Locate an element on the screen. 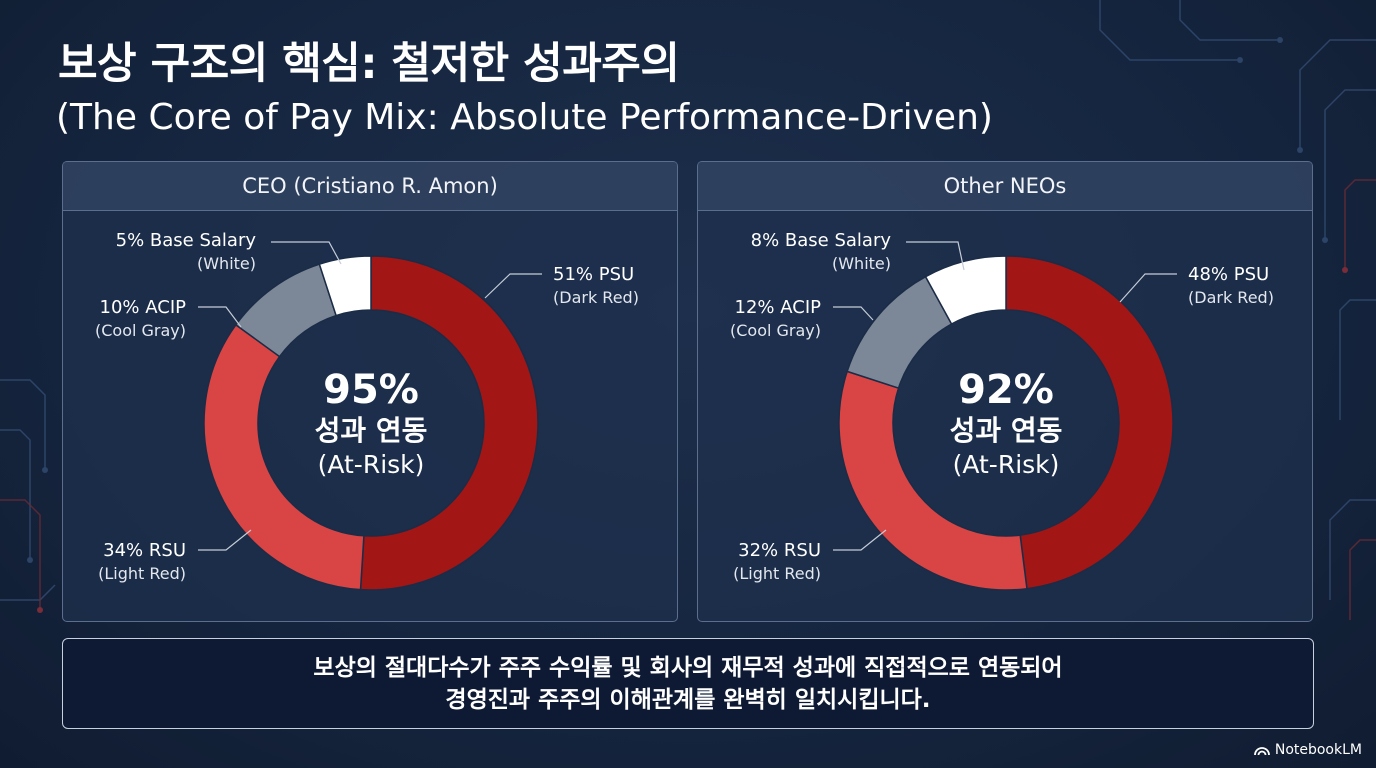 This screenshot has width=1376, height=768. ceo-rsu-value: 34% RSU is located at coordinates (144, 550).